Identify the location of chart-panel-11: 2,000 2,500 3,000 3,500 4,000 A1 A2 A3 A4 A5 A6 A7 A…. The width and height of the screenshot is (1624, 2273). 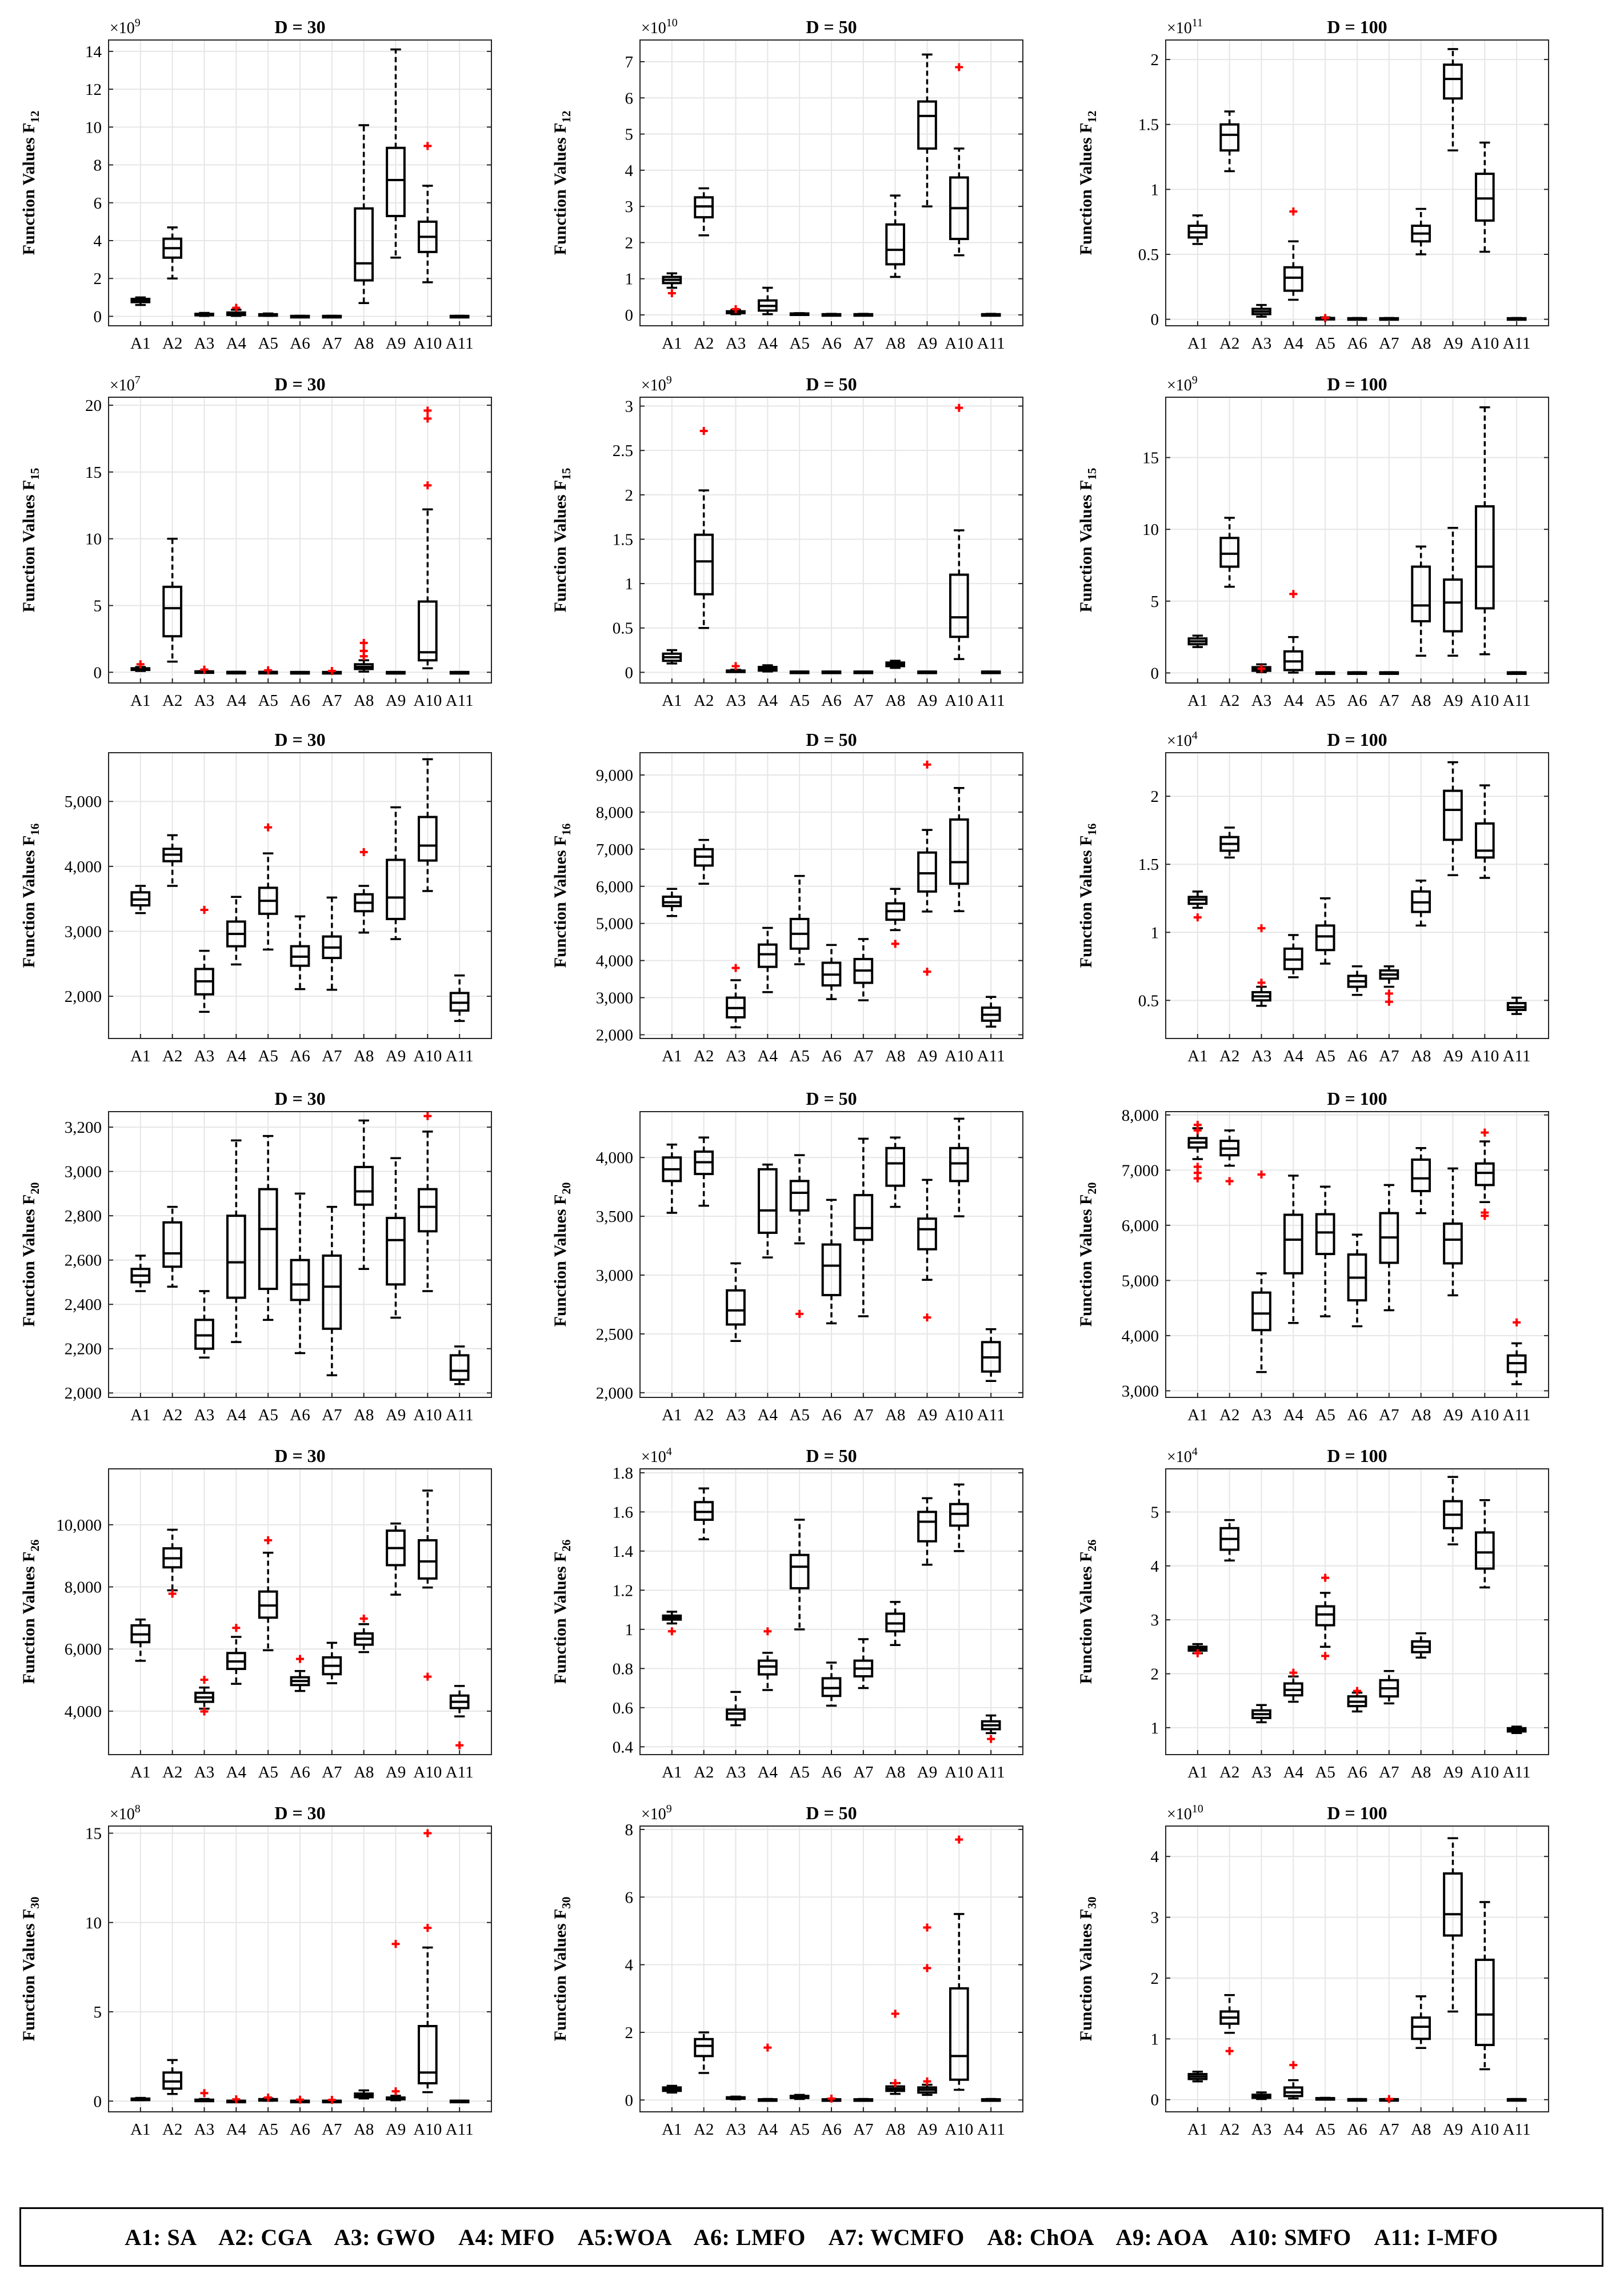
(787, 1256).